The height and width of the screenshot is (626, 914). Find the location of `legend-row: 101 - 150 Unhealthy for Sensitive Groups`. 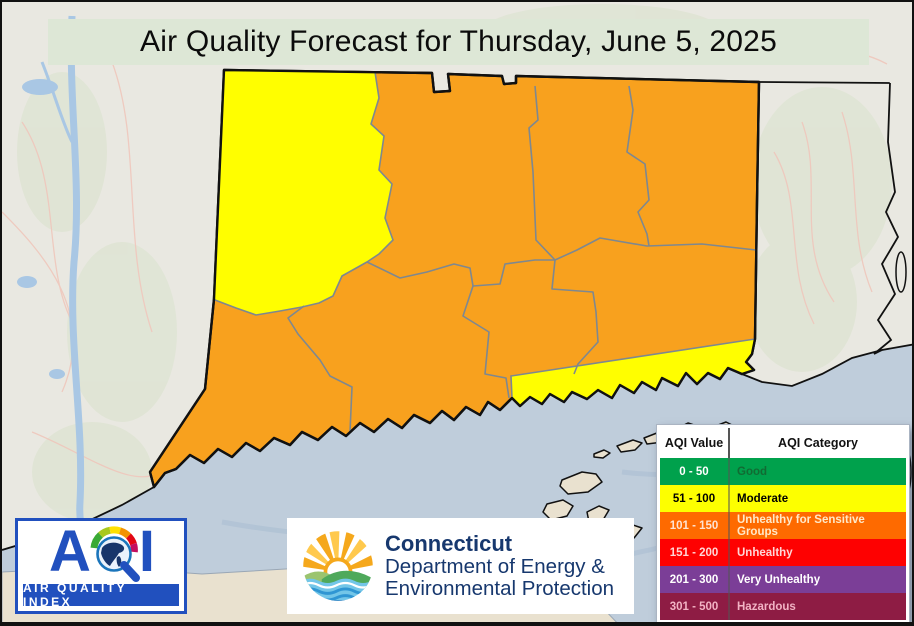

legend-row: 101 - 150 Unhealthy for Sensitive Groups is located at coordinates (783, 525).